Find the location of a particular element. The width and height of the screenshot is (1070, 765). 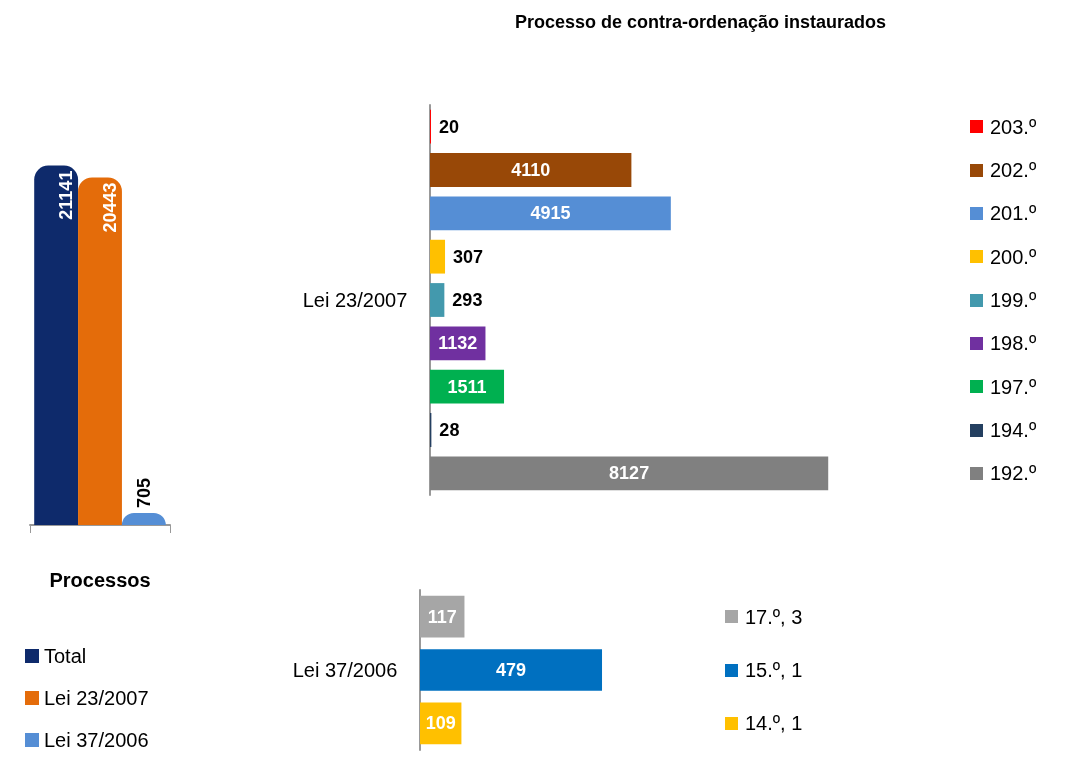

data-label: 479 is located at coordinates (511, 670).